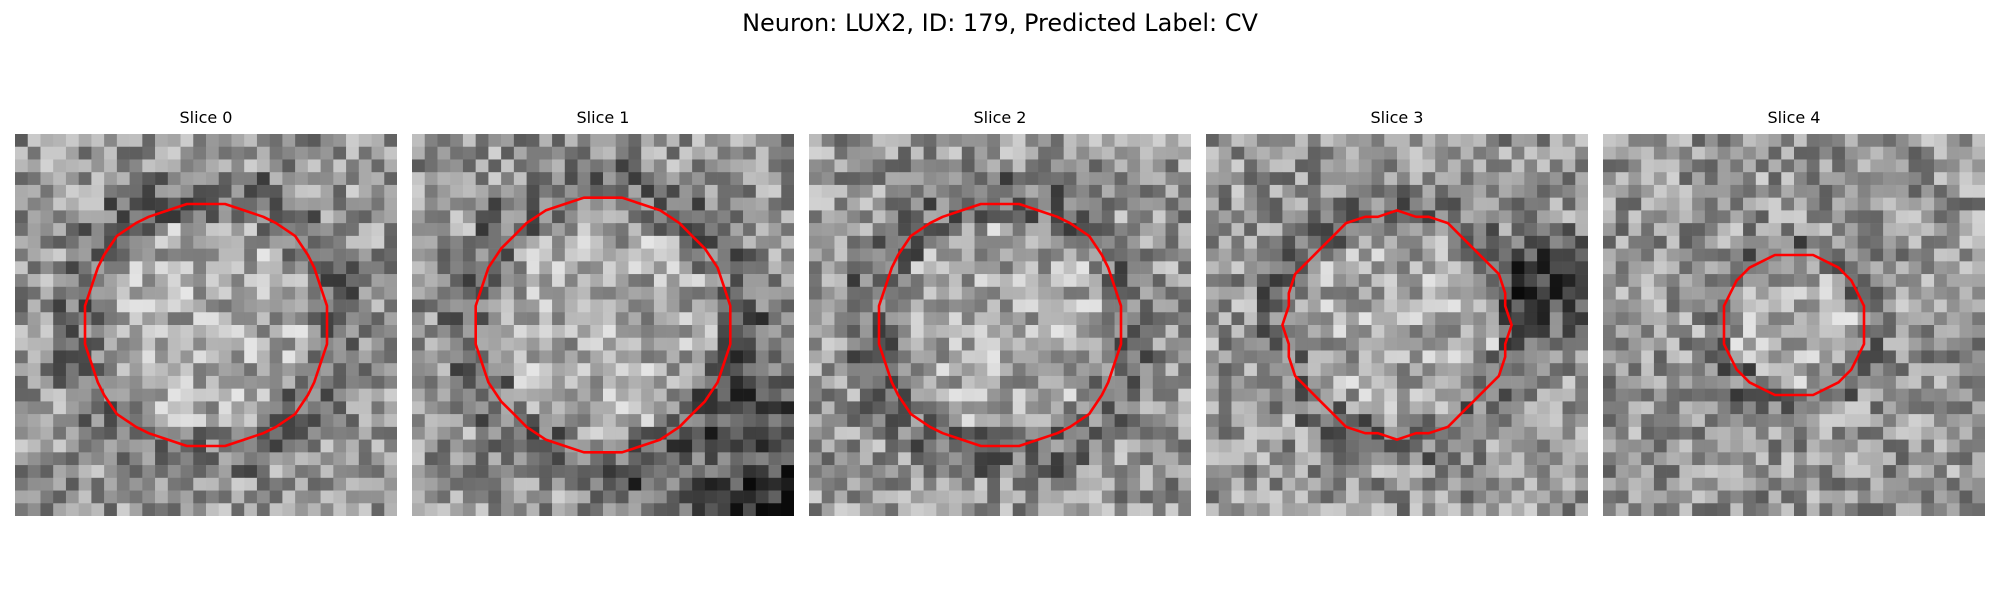 The height and width of the screenshot is (600, 2000). I want to click on slice-panel-4: Slice 4, so click(1794, 312).